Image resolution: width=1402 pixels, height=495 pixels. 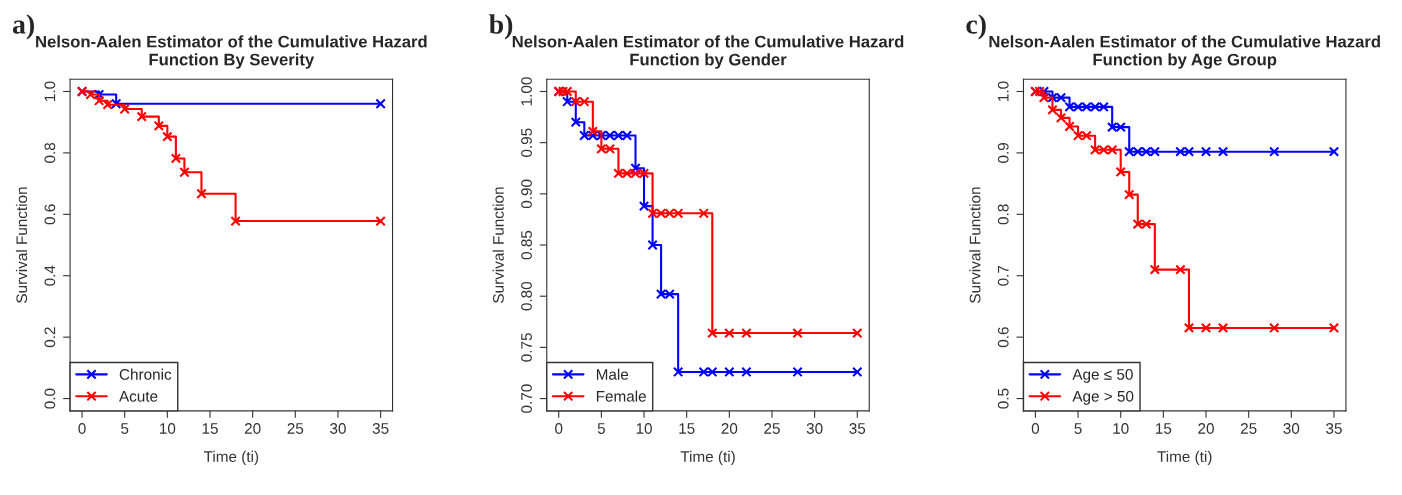 What do you see at coordinates (50, 337) in the screenshot?
I see `y-tick-label: 0.2` at bounding box center [50, 337].